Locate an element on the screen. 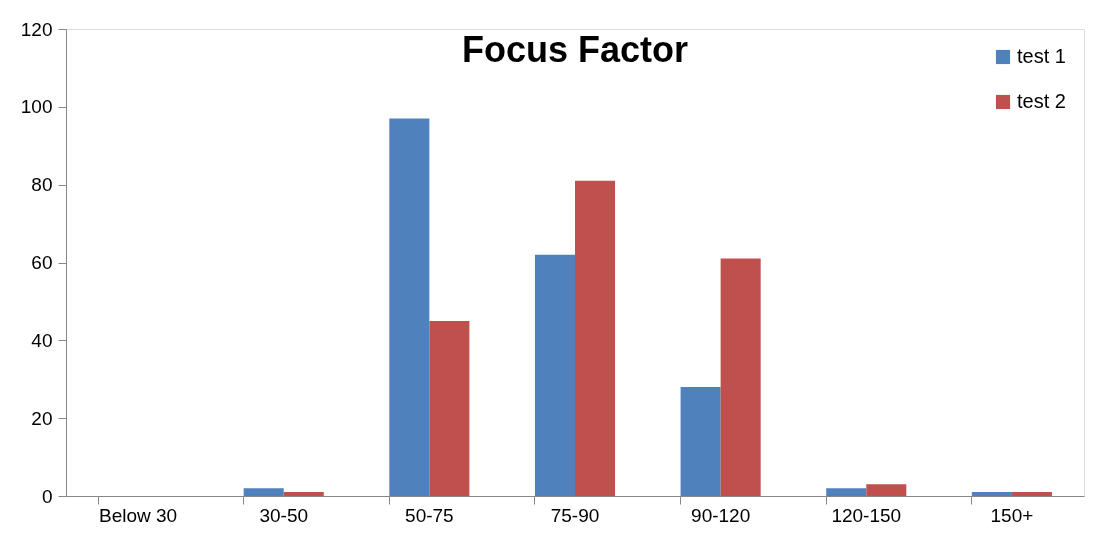 The height and width of the screenshot is (535, 1104). y-tick-label: 100 is located at coordinates (36, 107).